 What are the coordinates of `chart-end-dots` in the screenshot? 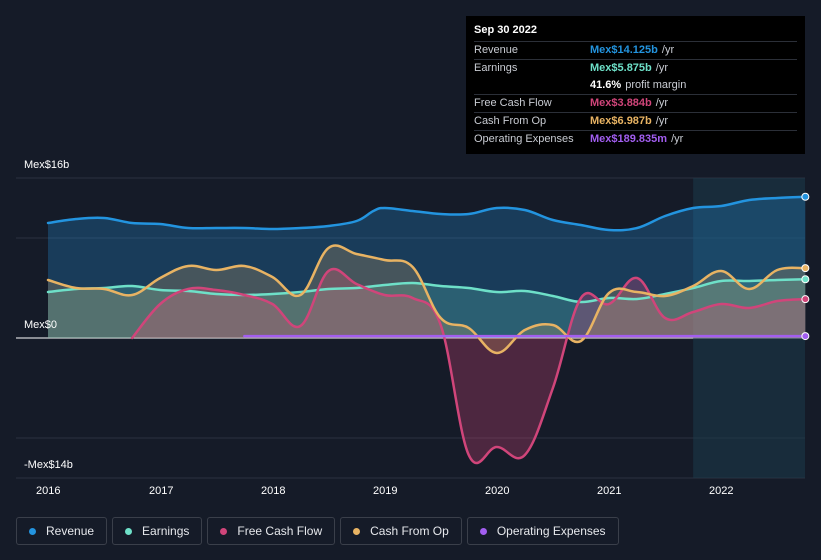 It's located at (805, 266).